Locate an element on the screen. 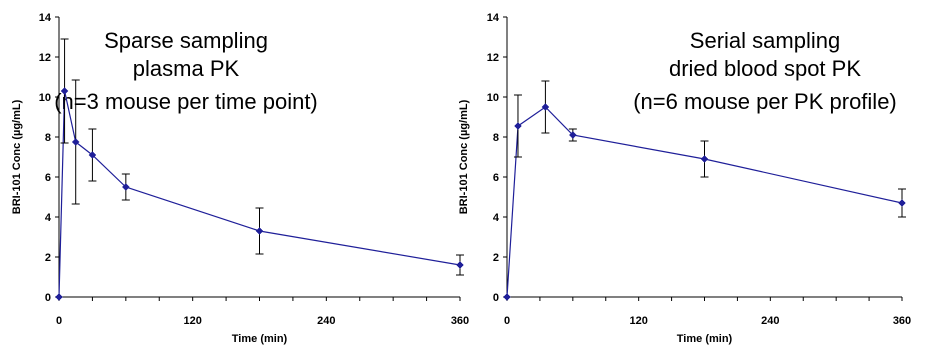 This screenshot has width=941, height=347. annotation-line-3: (n=6 mouse per PK profile) is located at coordinates (765, 101).